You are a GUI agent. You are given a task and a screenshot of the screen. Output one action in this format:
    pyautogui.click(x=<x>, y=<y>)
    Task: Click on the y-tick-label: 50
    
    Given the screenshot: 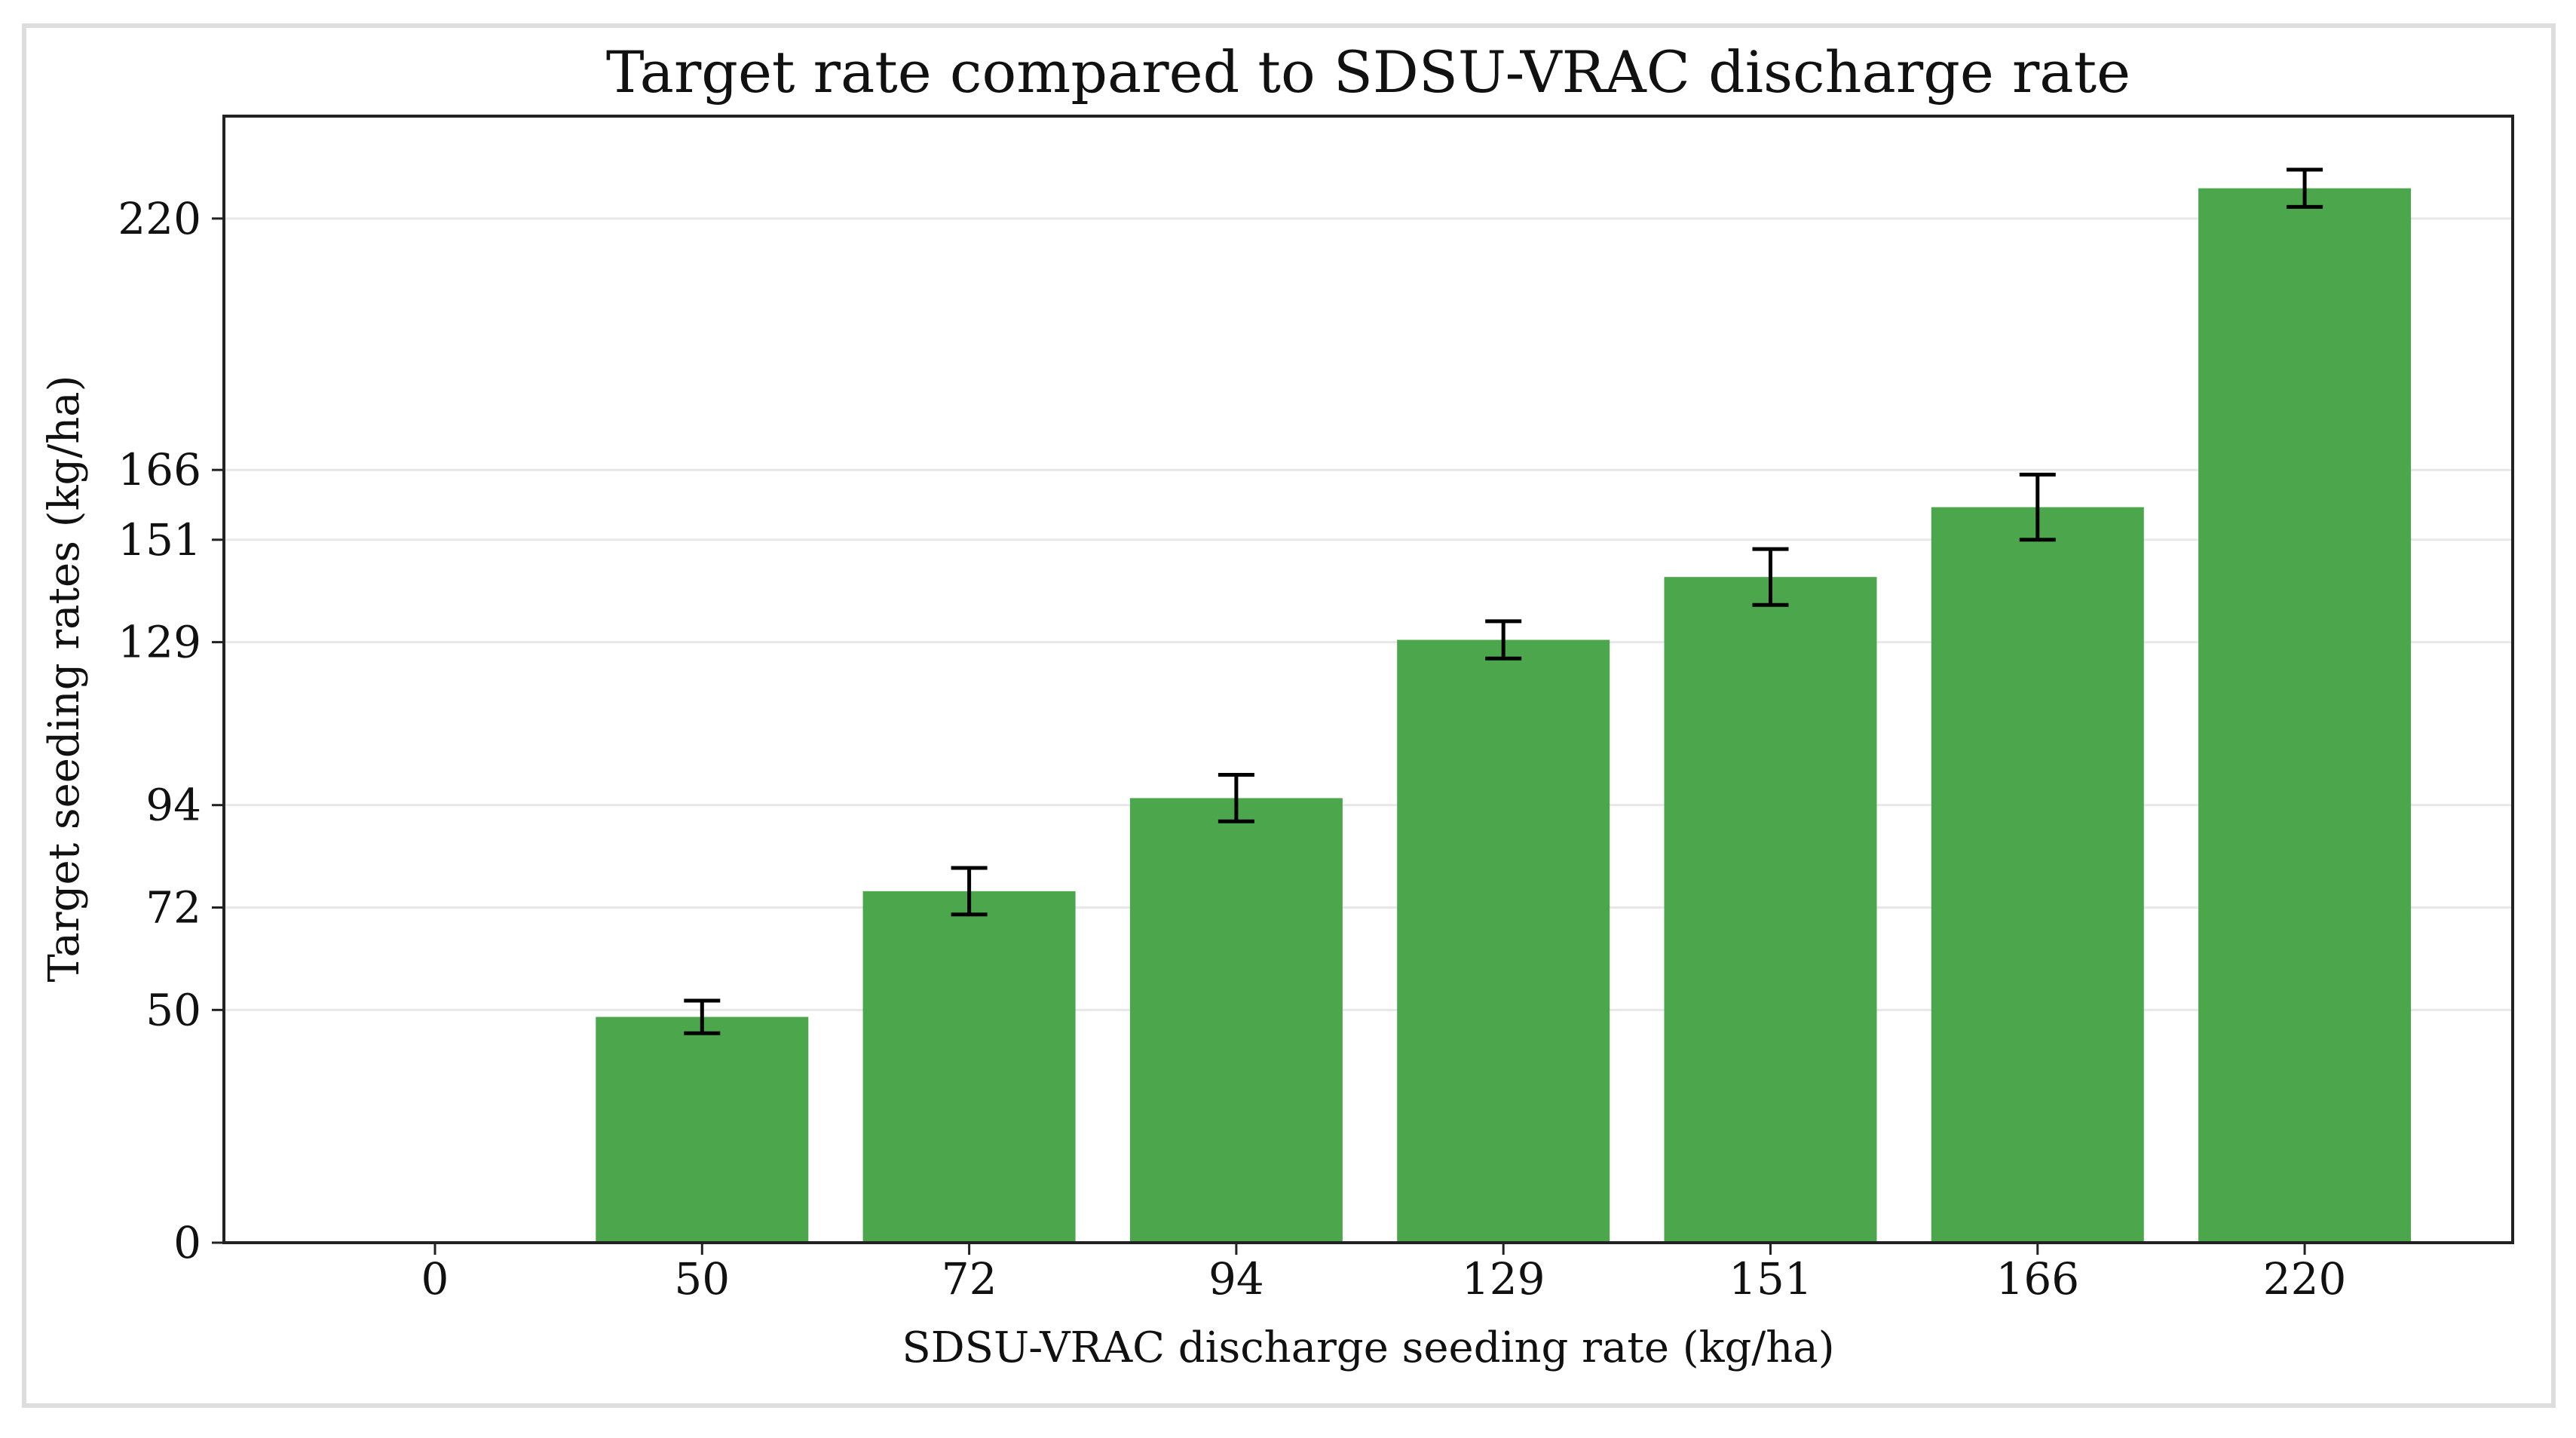 What is the action you would take?
    pyautogui.click(x=173, y=1009)
    